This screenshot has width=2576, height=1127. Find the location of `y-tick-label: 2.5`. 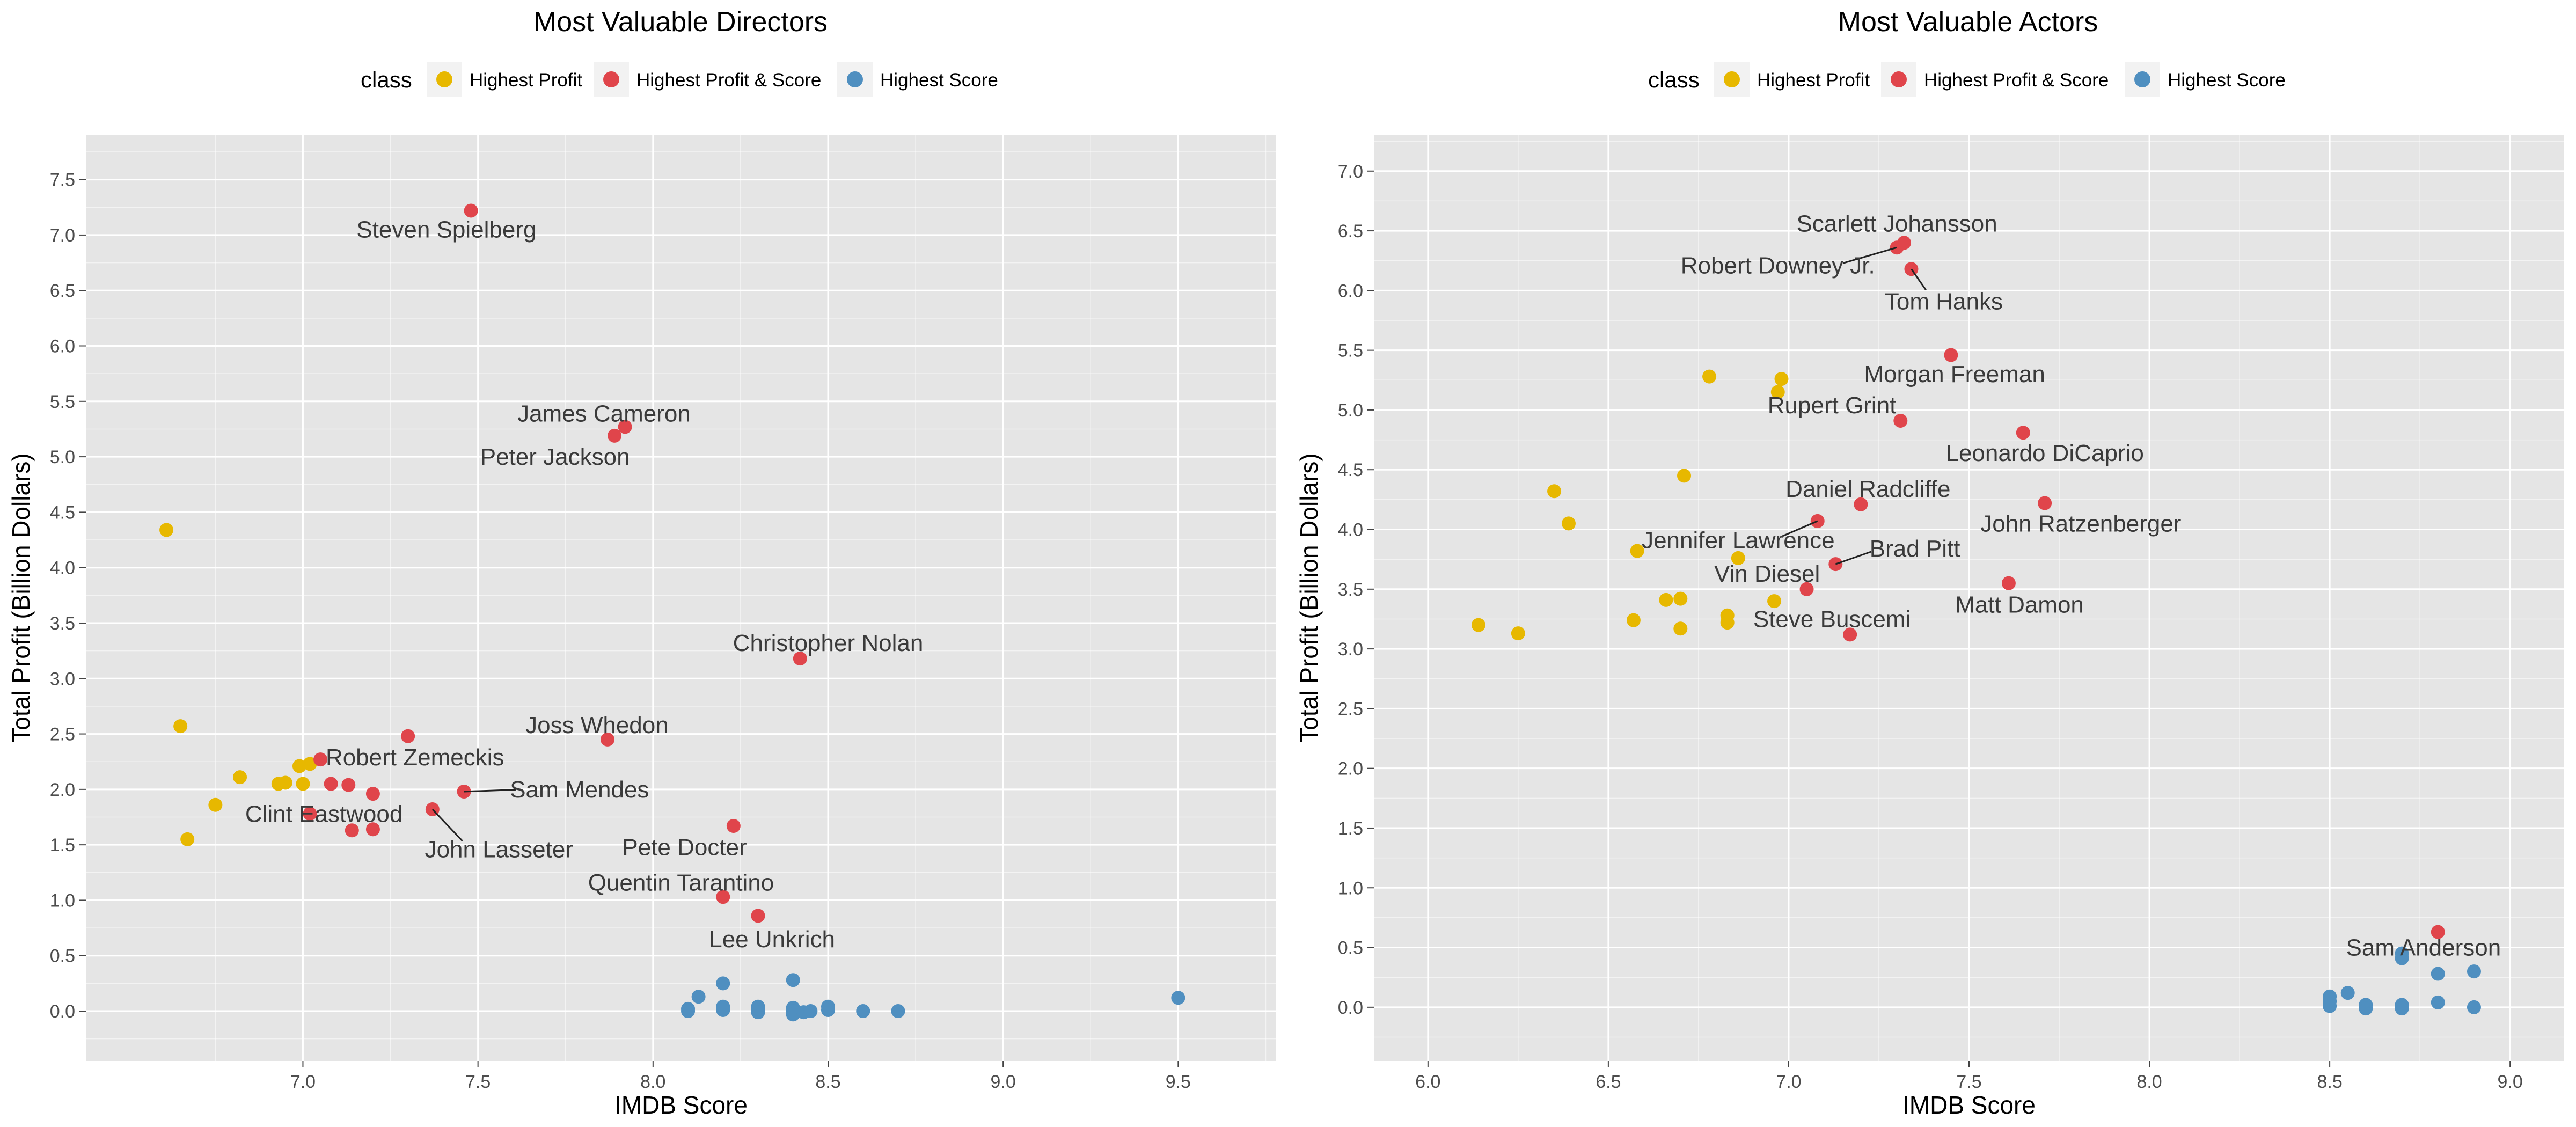

y-tick-label: 2.5 is located at coordinates (1350, 709).